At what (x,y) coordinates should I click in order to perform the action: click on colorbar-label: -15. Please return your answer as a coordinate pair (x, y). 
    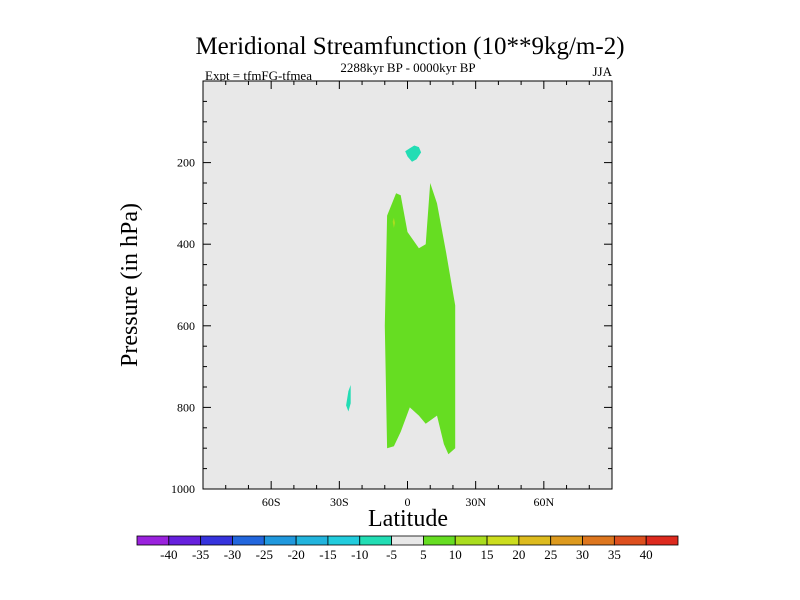
    Looking at the image, I should click on (327, 554).